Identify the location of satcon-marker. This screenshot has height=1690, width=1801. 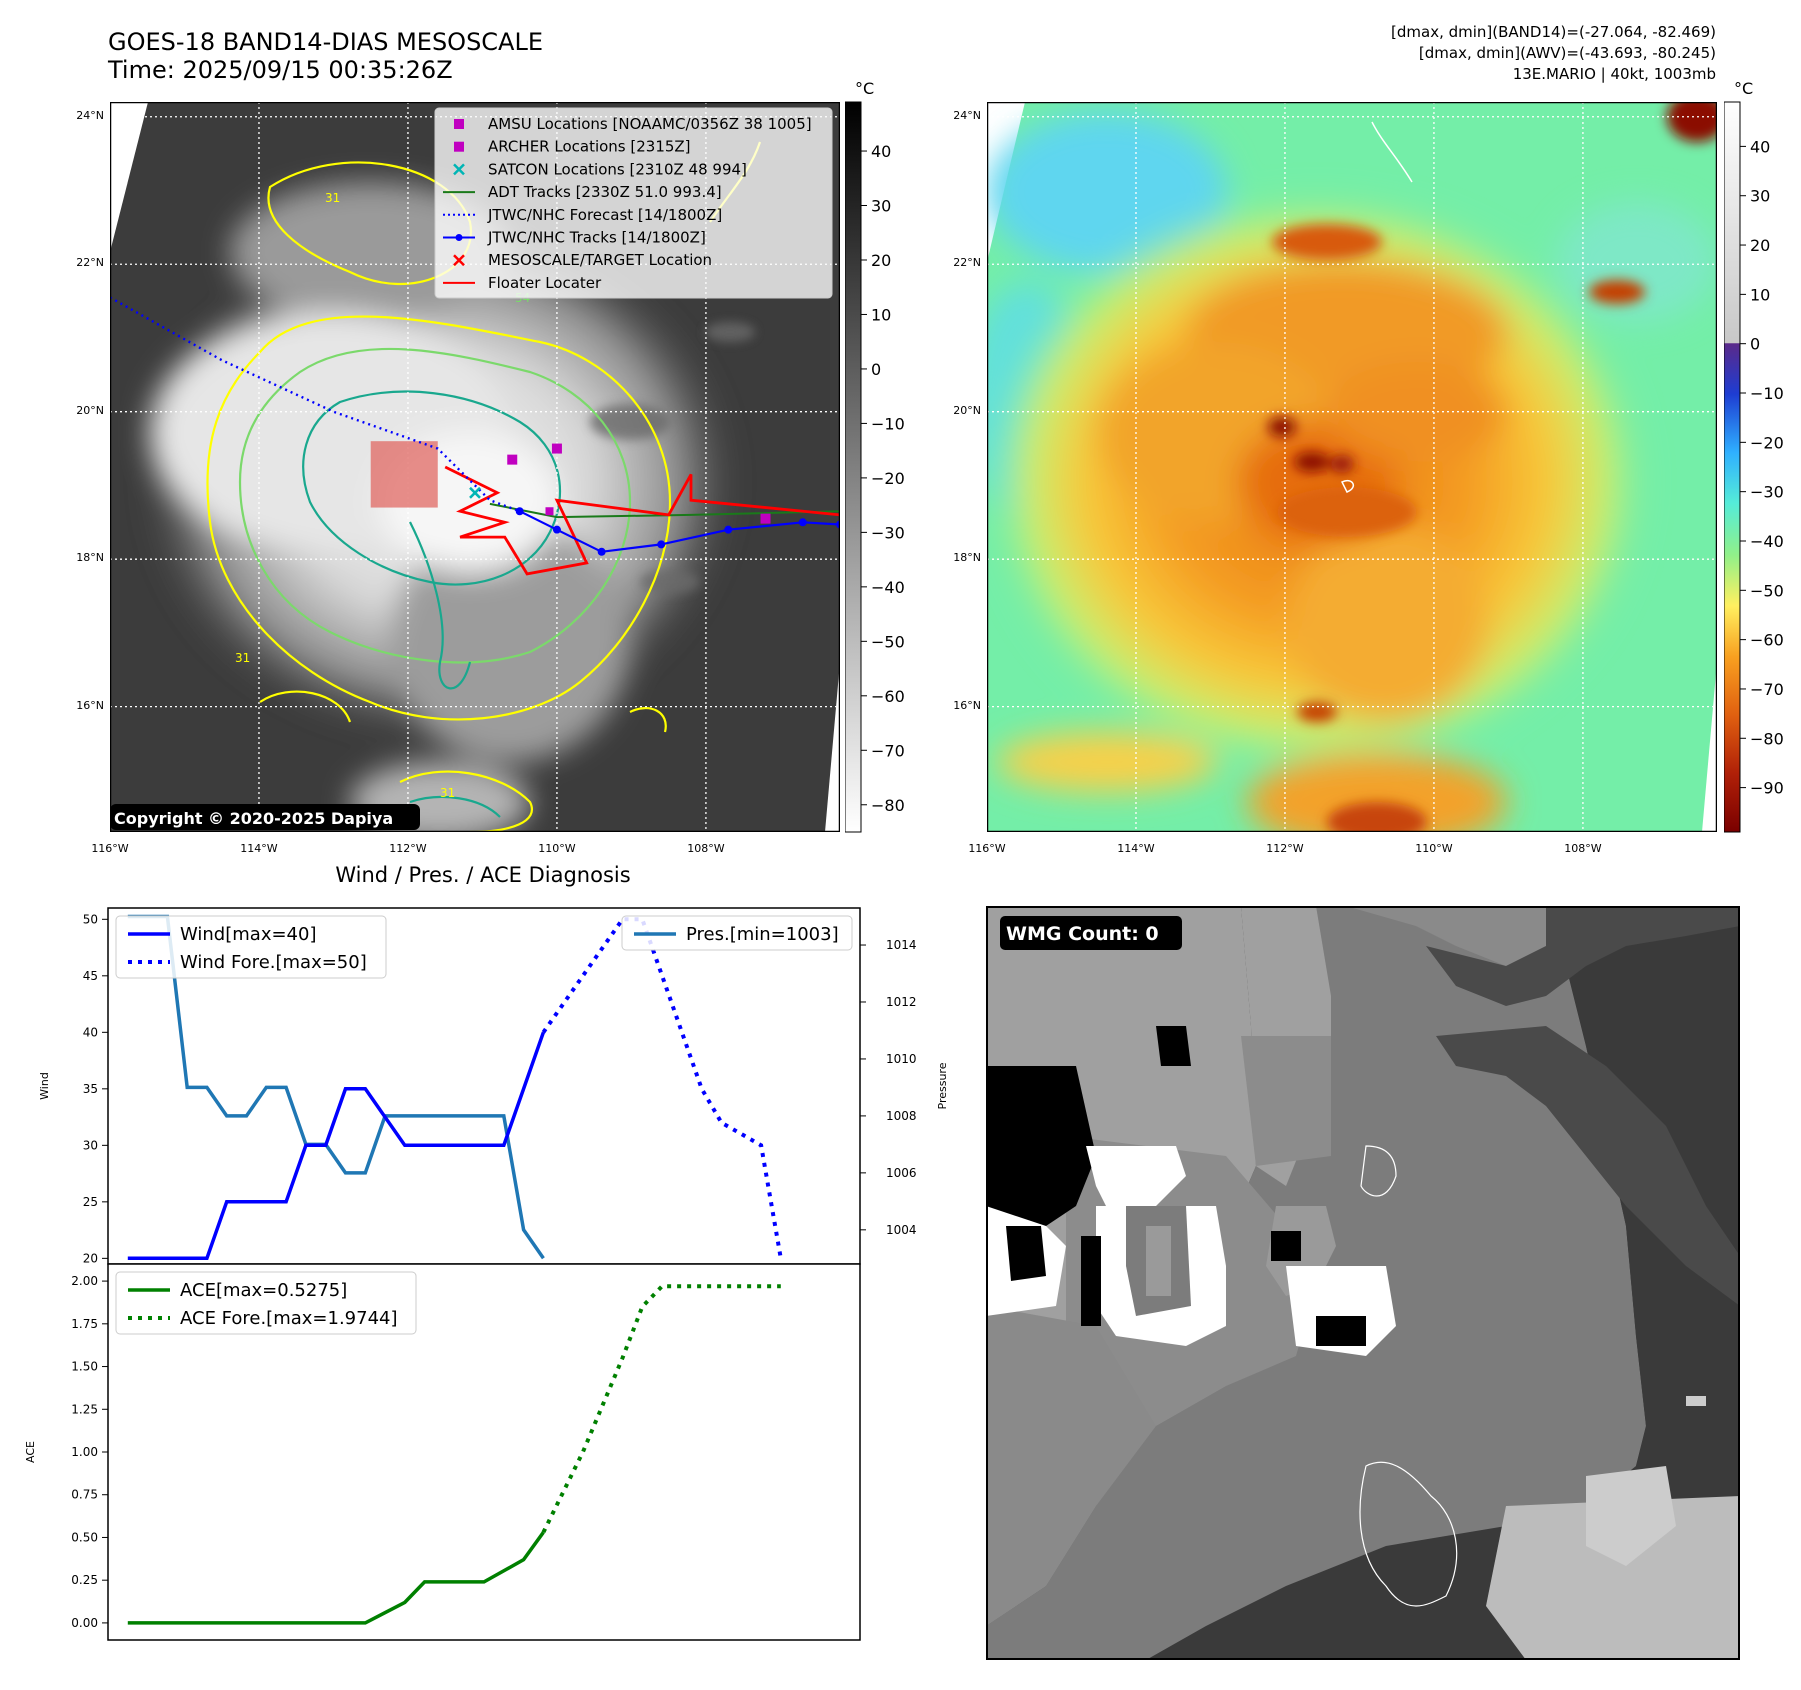
(475, 492).